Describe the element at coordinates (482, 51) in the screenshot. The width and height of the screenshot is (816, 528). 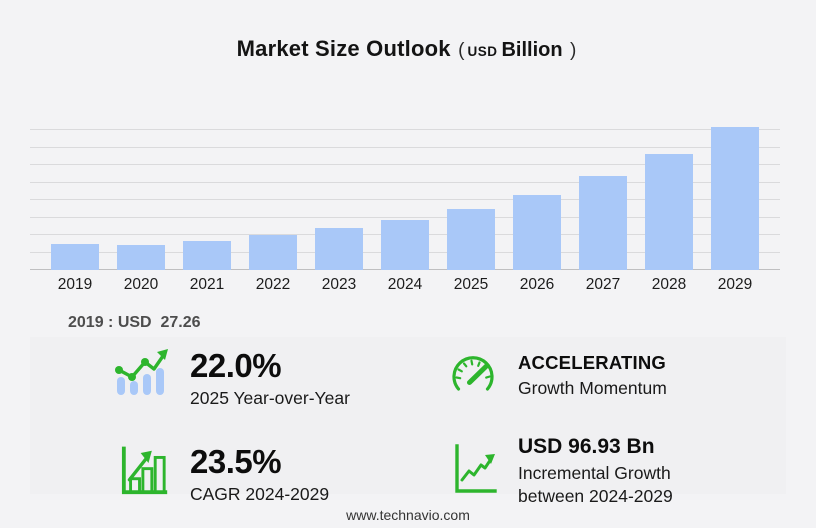
I see `title-currency: USD` at that location.